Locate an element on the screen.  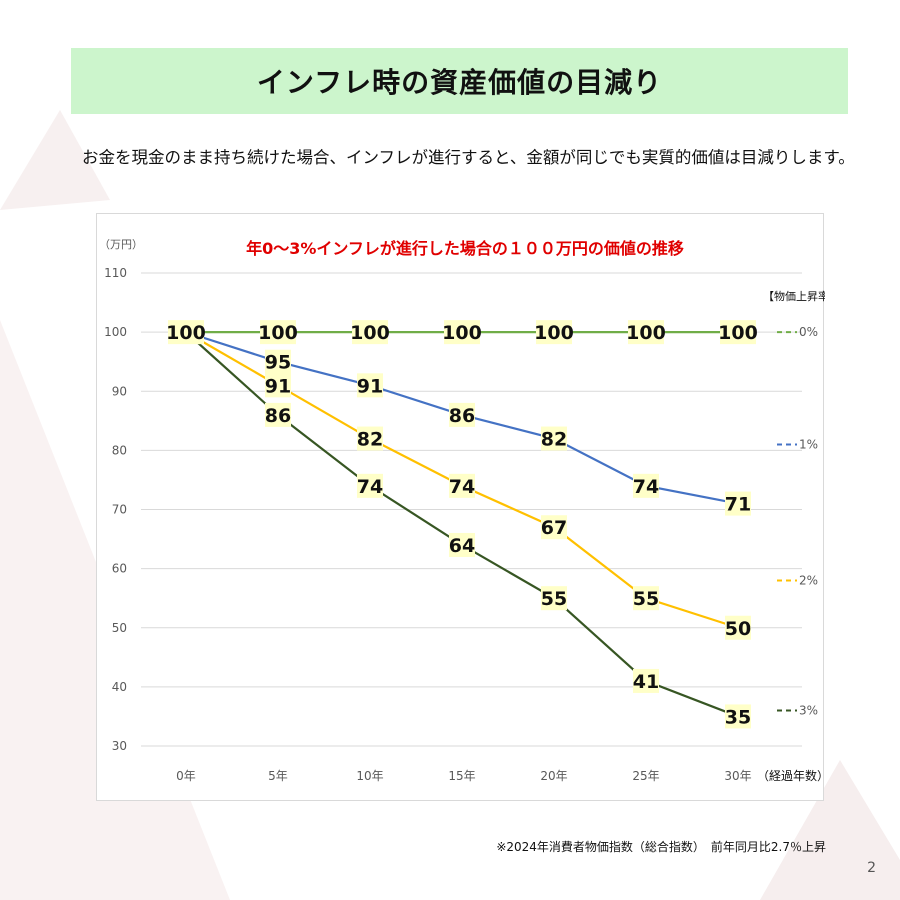
x-tick-label: 25年 is located at coordinates (645, 776).